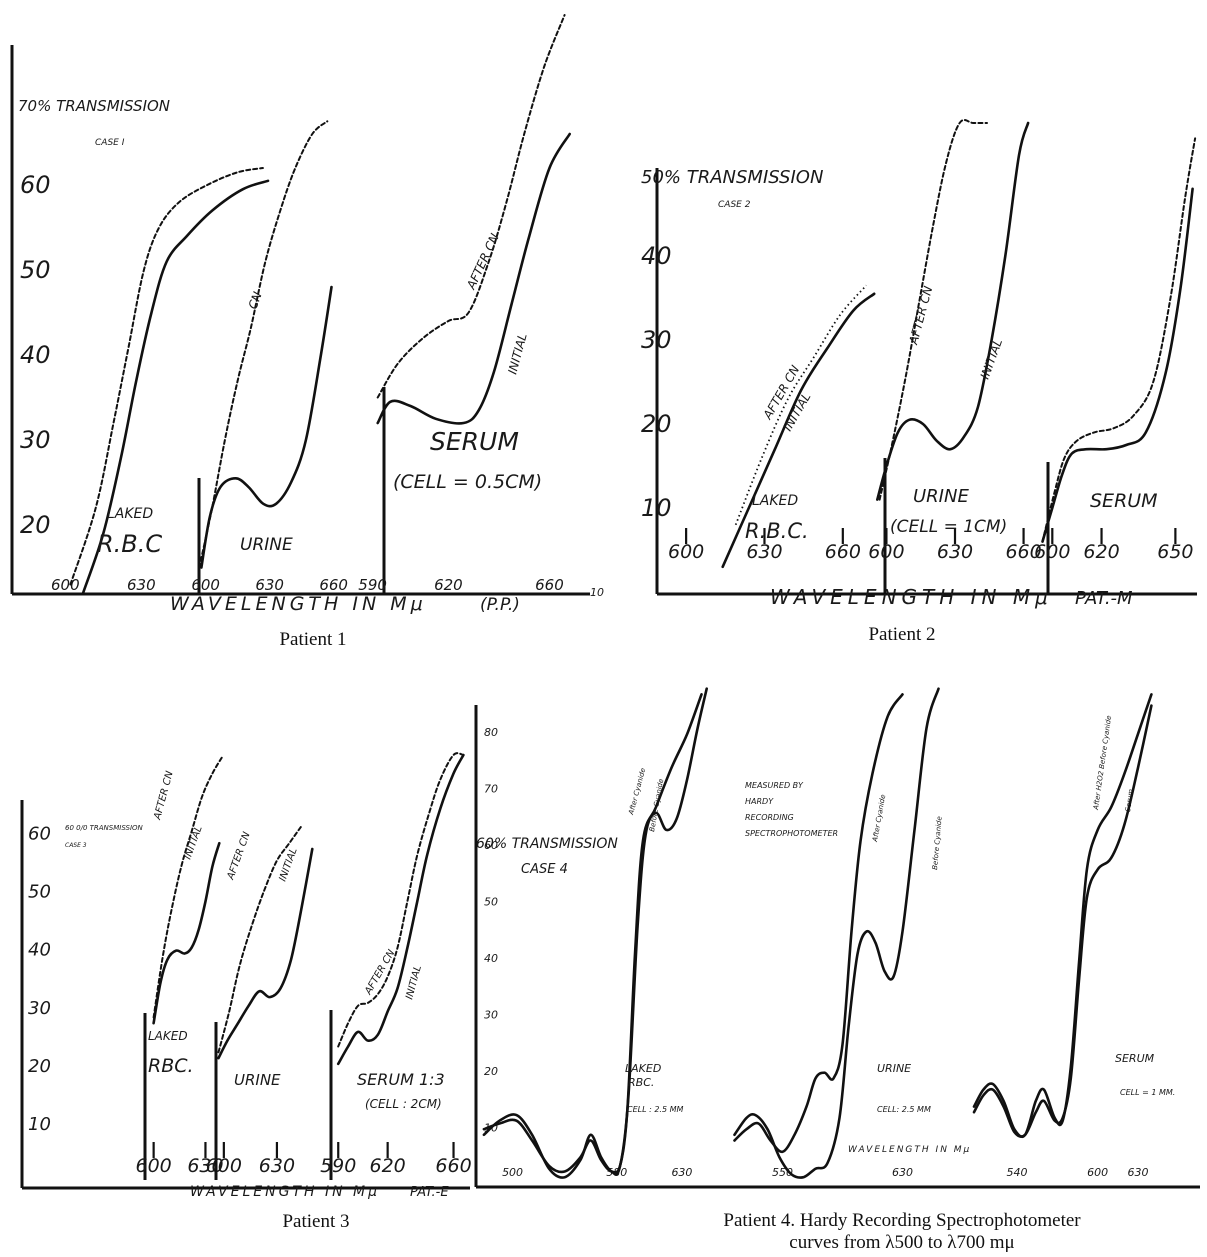 The height and width of the screenshot is (1257, 1207). What do you see at coordinates (1147, 1092) in the screenshot?
I see `panel-subtitle: CELL = 1 MM.` at bounding box center [1147, 1092].